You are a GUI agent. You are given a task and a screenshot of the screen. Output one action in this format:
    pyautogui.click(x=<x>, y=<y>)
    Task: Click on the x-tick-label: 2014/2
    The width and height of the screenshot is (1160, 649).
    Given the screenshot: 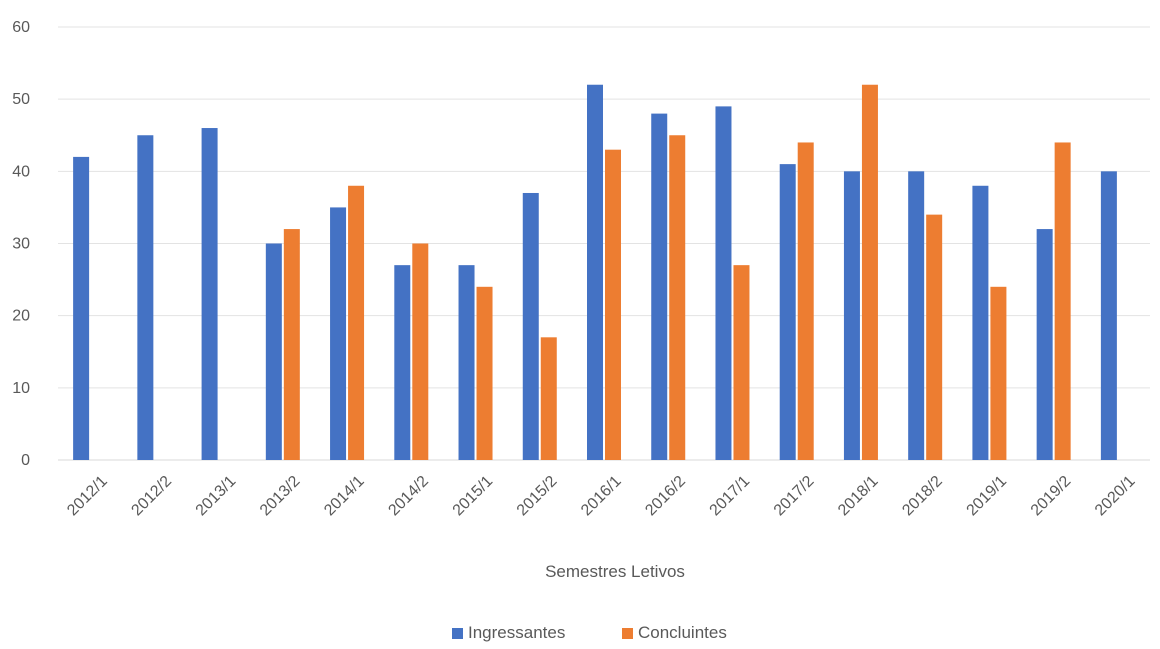 What is the action you would take?
    pyautogui.click(x=408, y=496)
    